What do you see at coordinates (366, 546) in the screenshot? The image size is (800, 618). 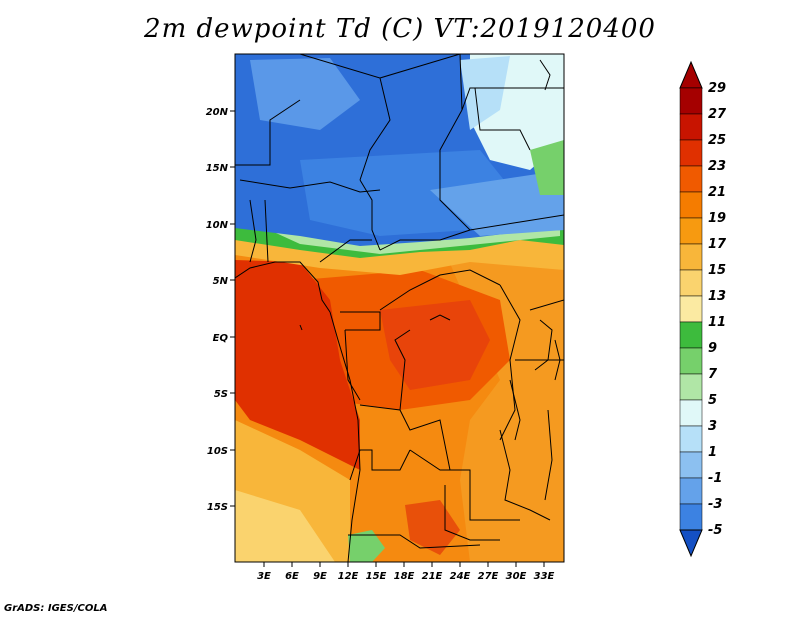 I see `field-south-green` at bounding box center [366, 546].